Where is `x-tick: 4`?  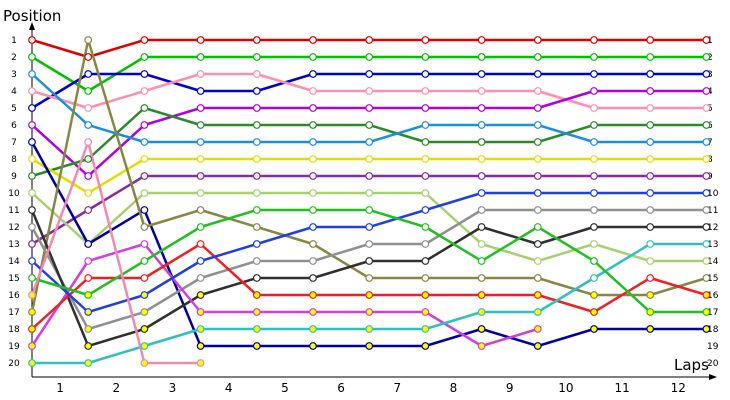 x-tick: 4 is located at coordinates (229, 388).